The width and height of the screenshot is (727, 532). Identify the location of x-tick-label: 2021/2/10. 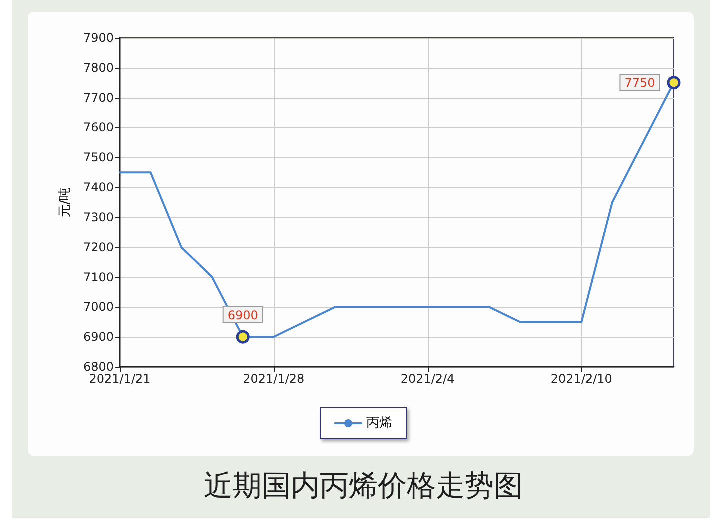
(581, 379).